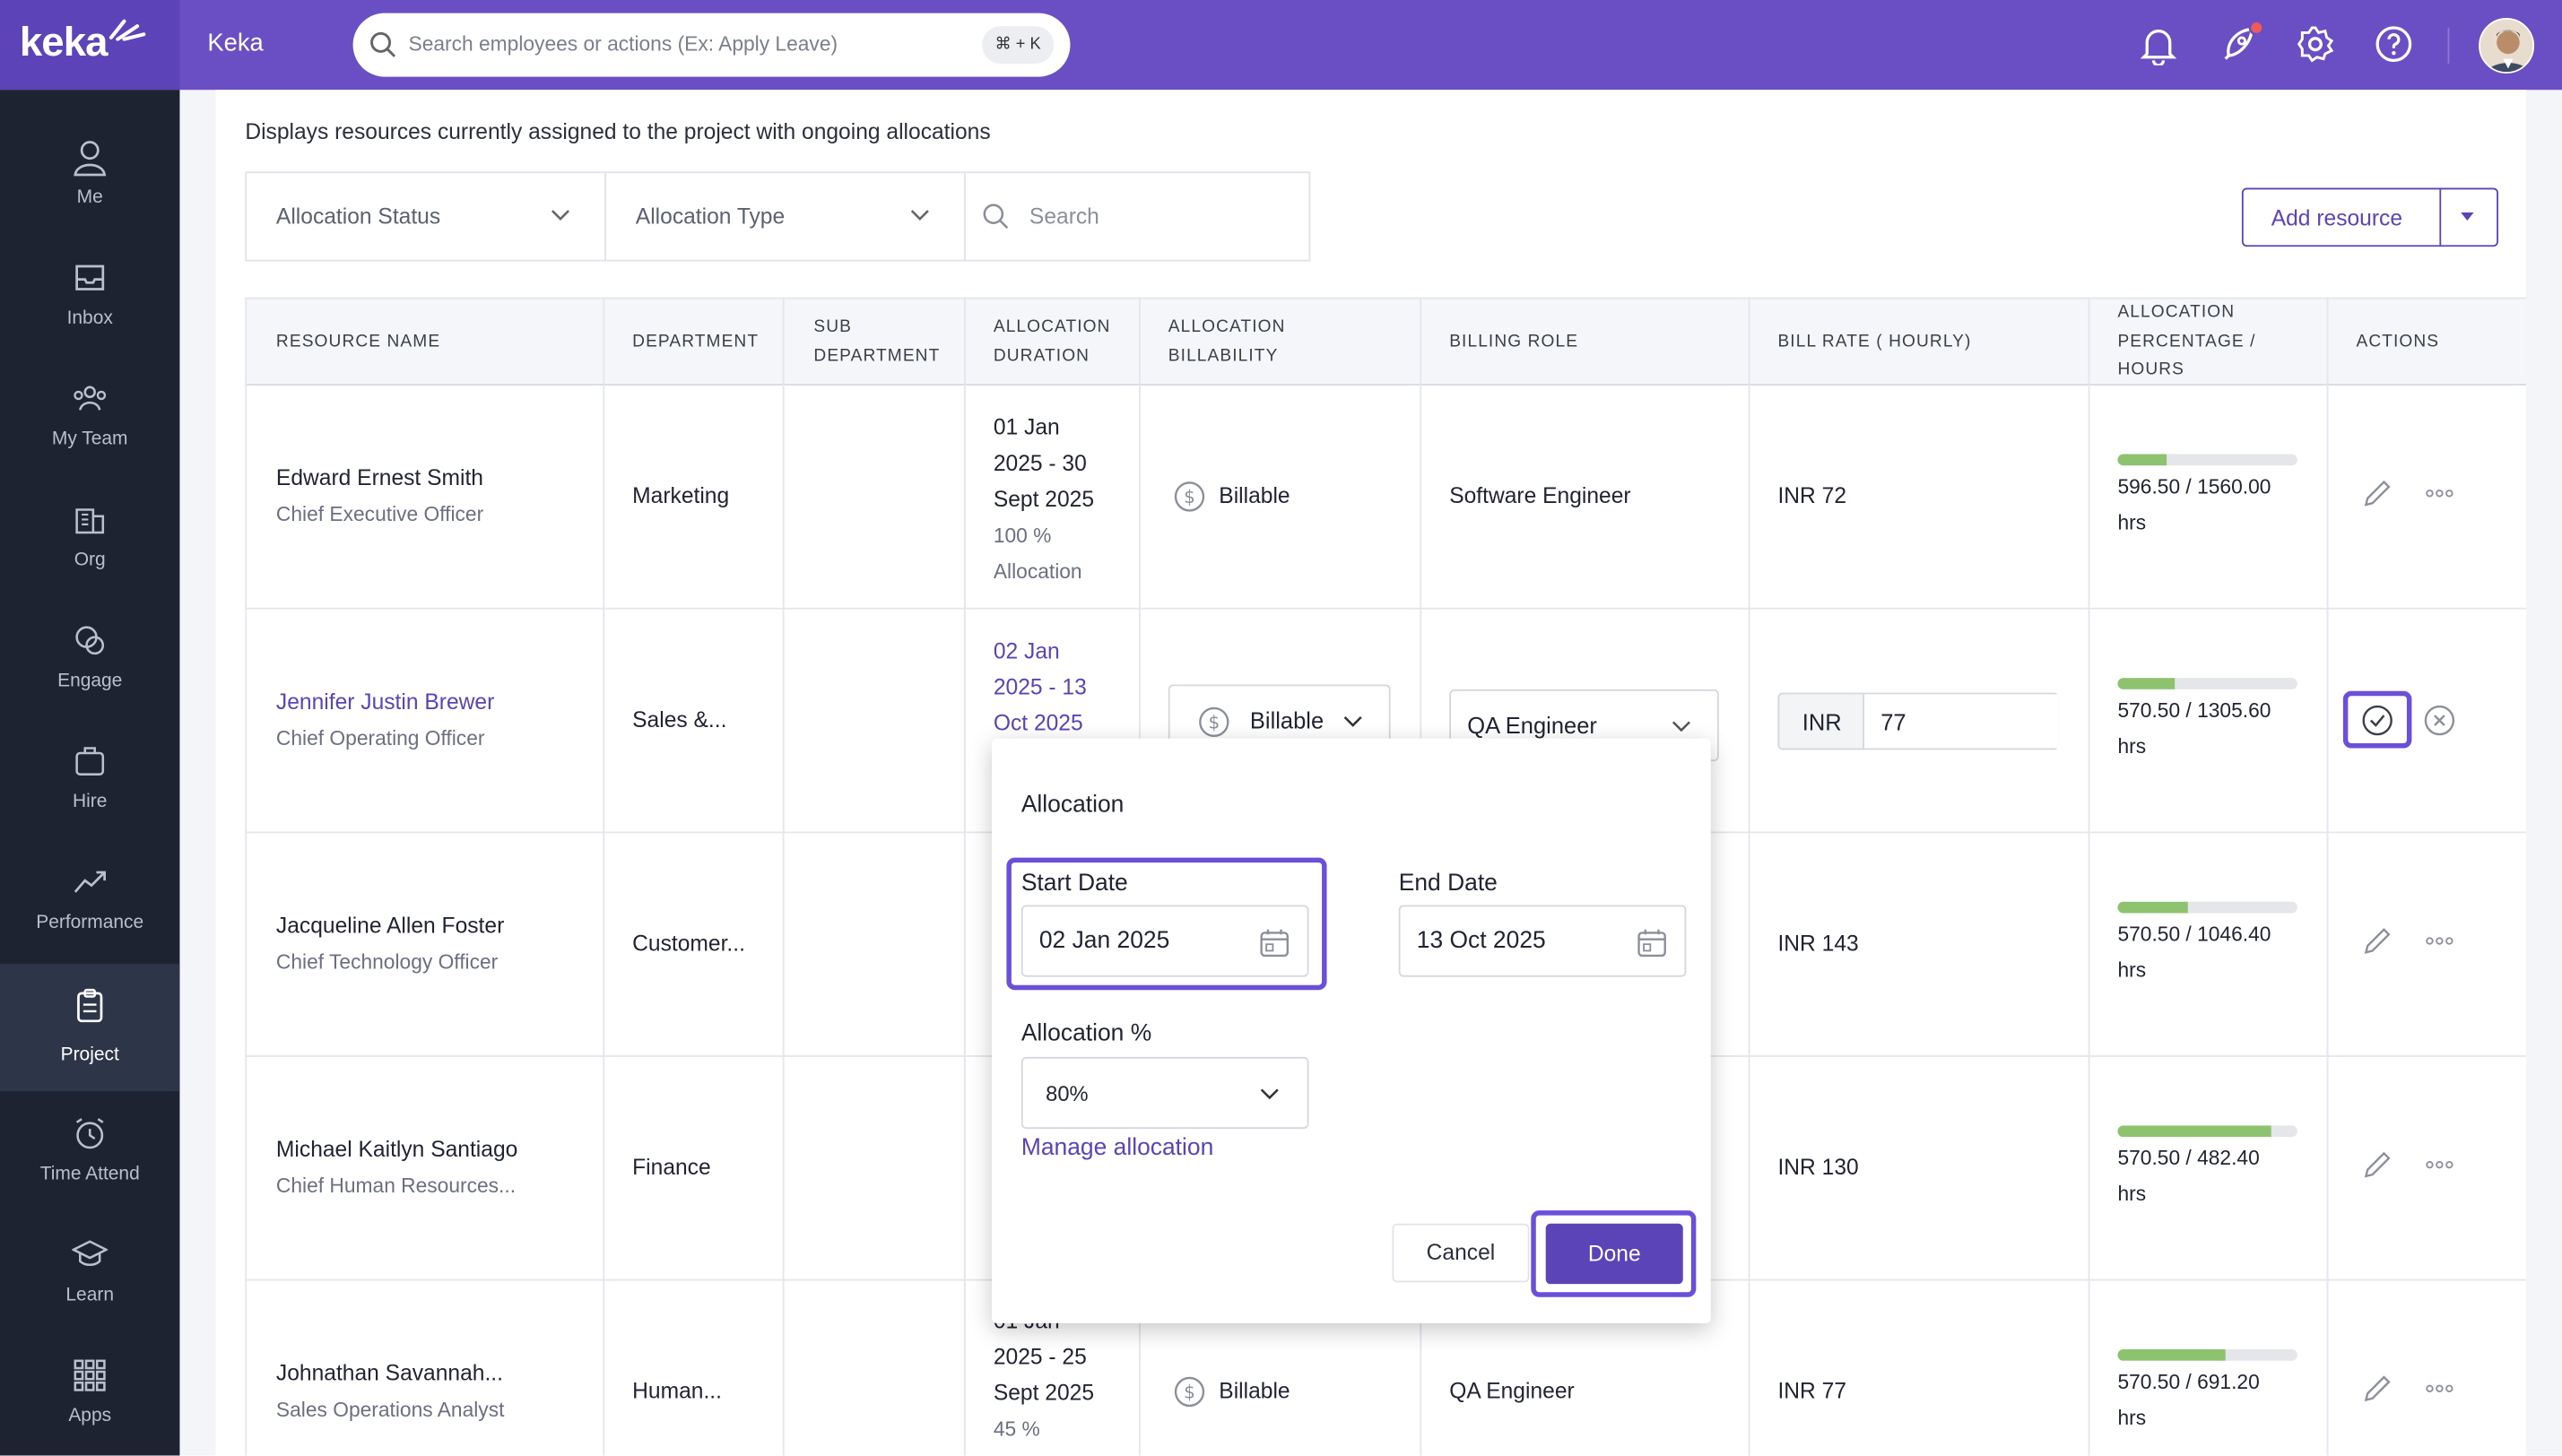 Image resolution: width=2562 pixels, height=1456 pixels. What do you see at coordinates (89, 318) in the screenshot?
I see `sidebar-item-label: Inbox` at bounding box center [89, 318].